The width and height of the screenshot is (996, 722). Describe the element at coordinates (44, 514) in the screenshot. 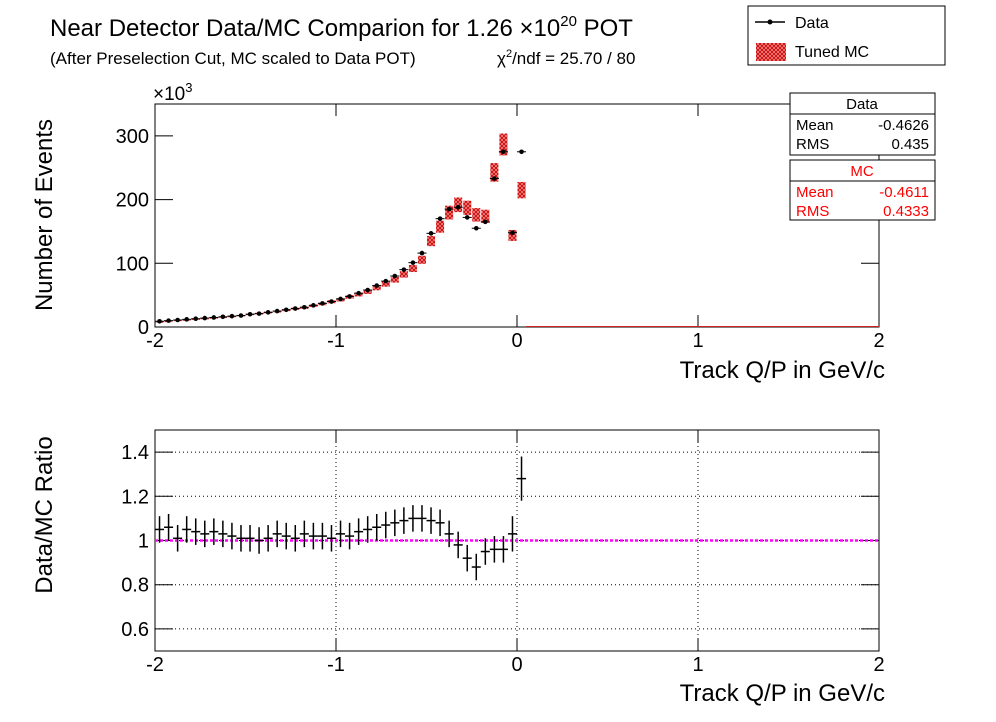

I see `y-axis-label: Data/MC Ratio` at that location.